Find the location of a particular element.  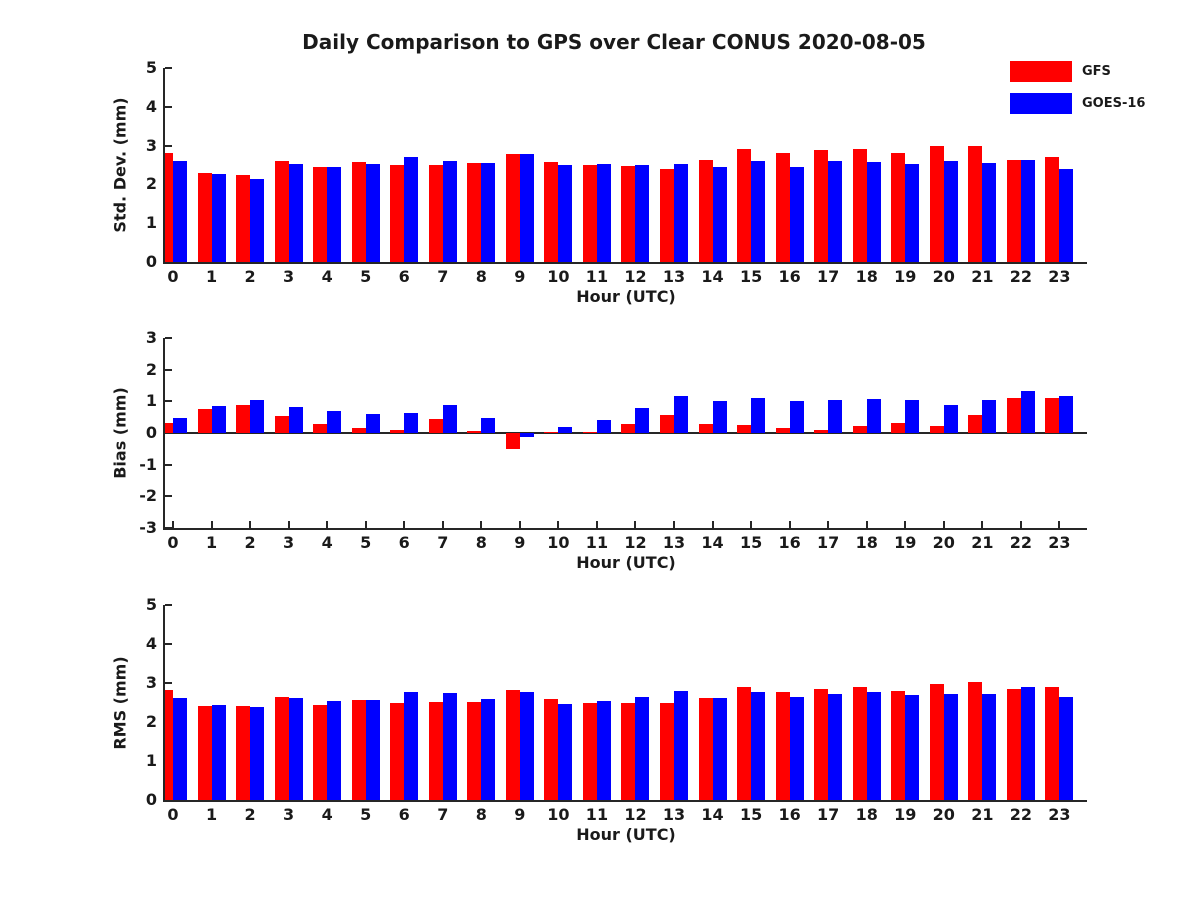

x-tick-label: 12 is located at coordinates (635, 276).